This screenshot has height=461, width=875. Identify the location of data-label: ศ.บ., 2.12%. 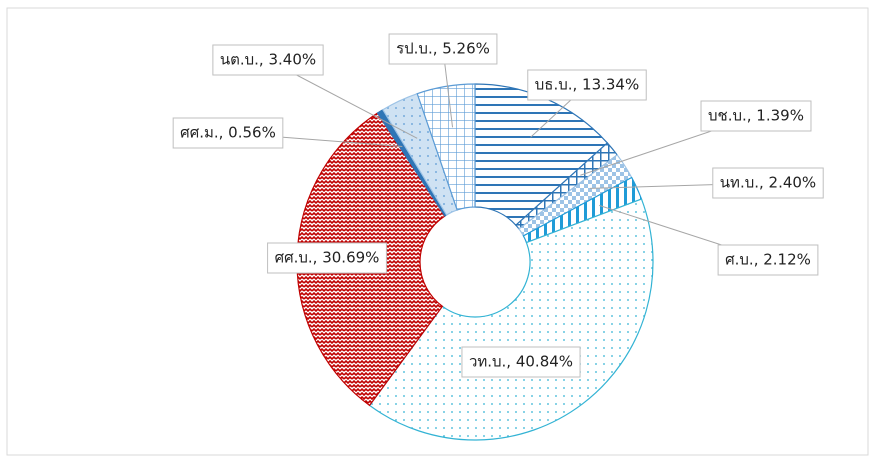
(768, 260).